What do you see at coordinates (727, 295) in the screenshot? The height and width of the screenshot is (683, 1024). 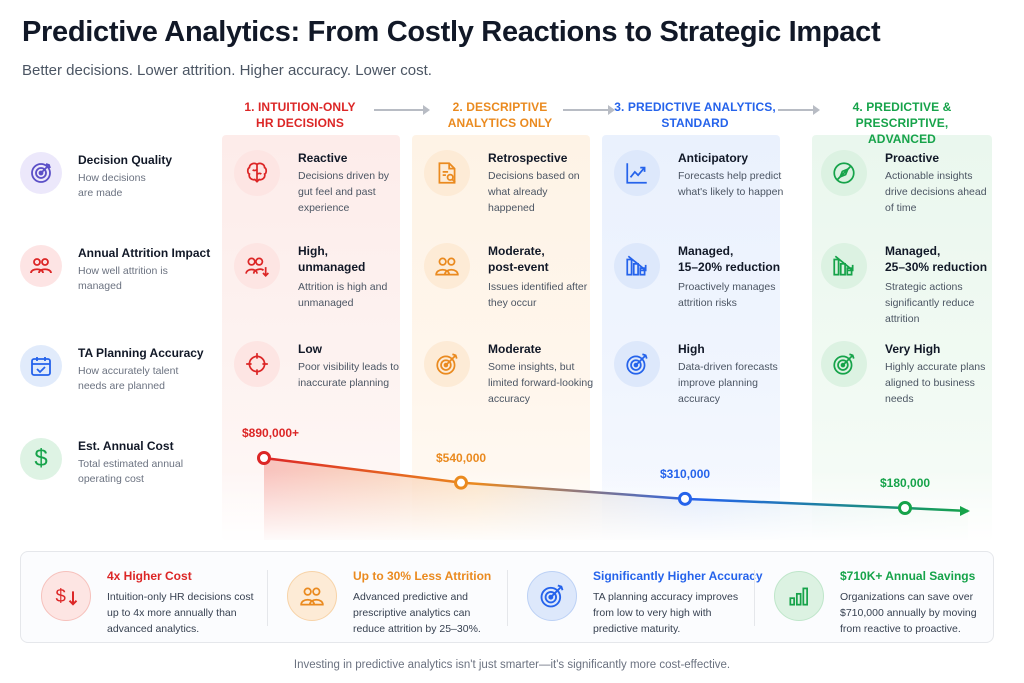 I see `cell-desc: Proactively manages attrition risks` at bounding box center [727, 295].